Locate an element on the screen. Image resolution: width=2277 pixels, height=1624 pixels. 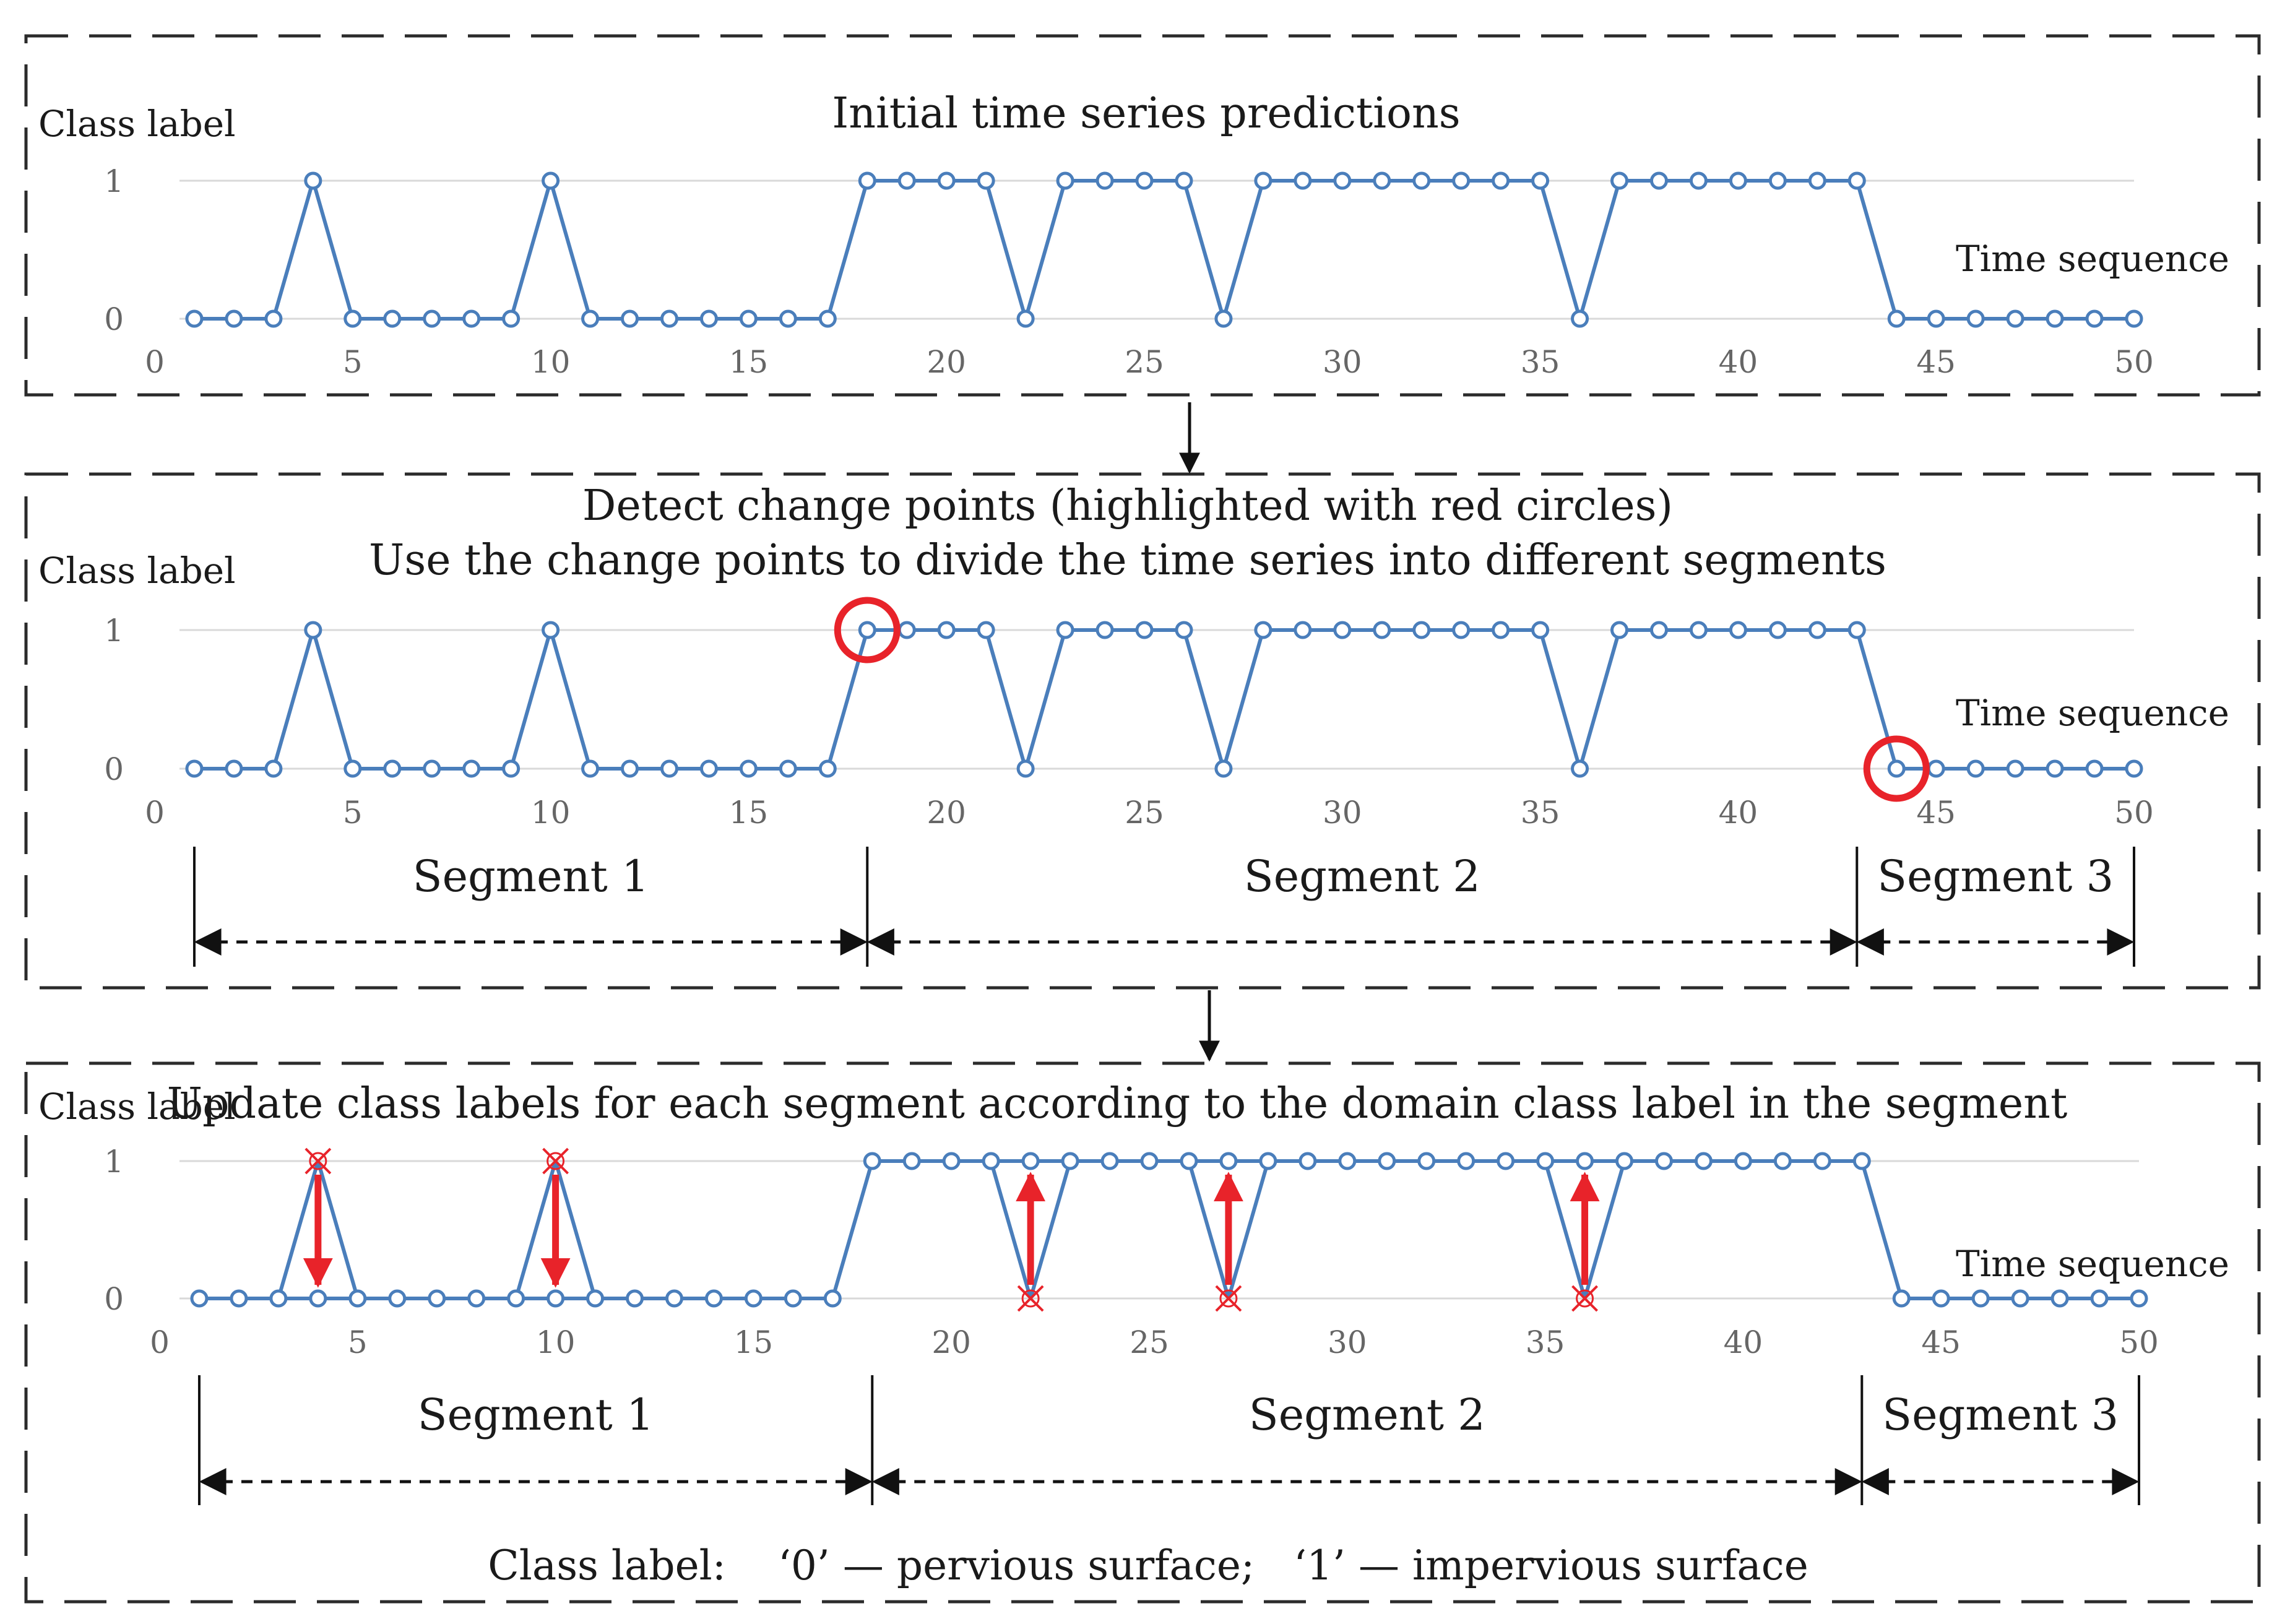
x-tick-label: 15 is located at coordinates (749, 362).